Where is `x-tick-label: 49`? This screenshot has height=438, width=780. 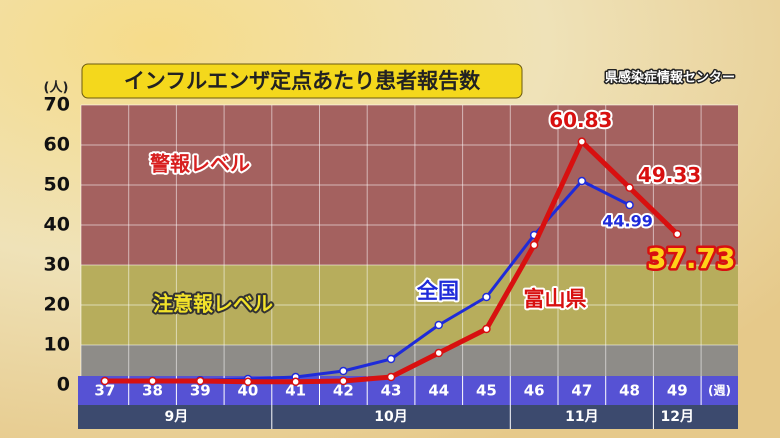 x-tick-label: 49 is located at coordinates (677, 391).